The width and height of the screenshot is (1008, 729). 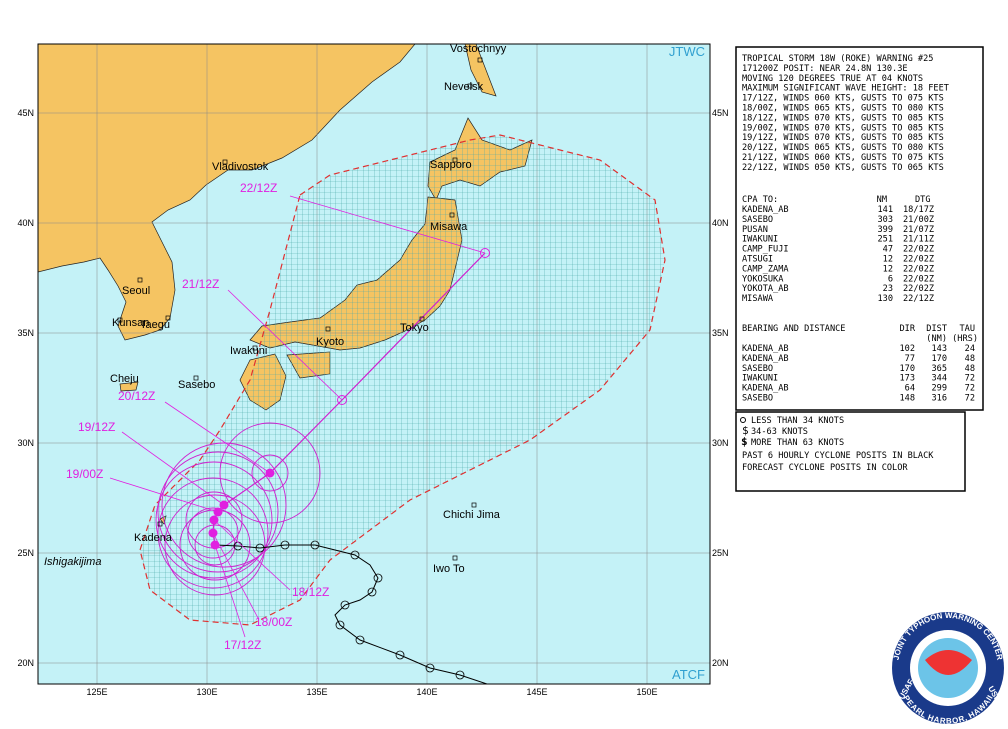 What do you see at coordinates (258, 188) in the screenshot?
I see `track-label: 22/12Z` at bounding box center [258, 188].